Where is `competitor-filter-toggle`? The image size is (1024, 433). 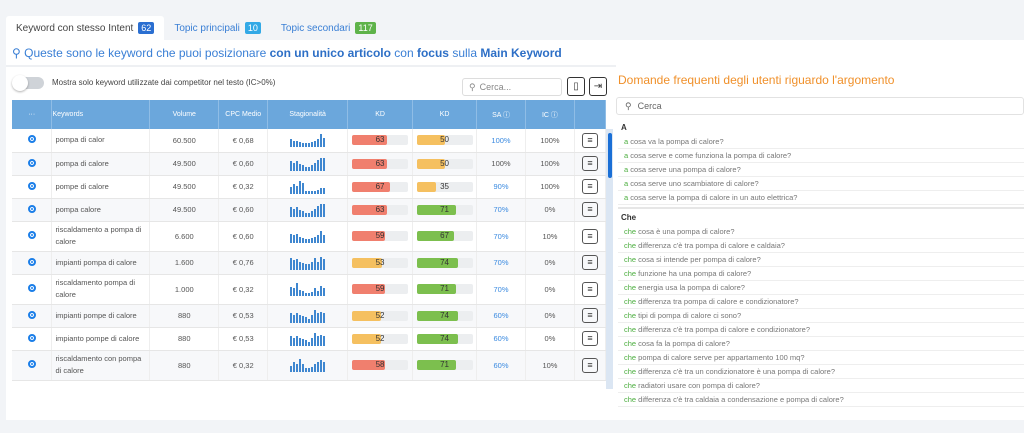
competitor-filter-toggle is located at coordinates (28, 83).